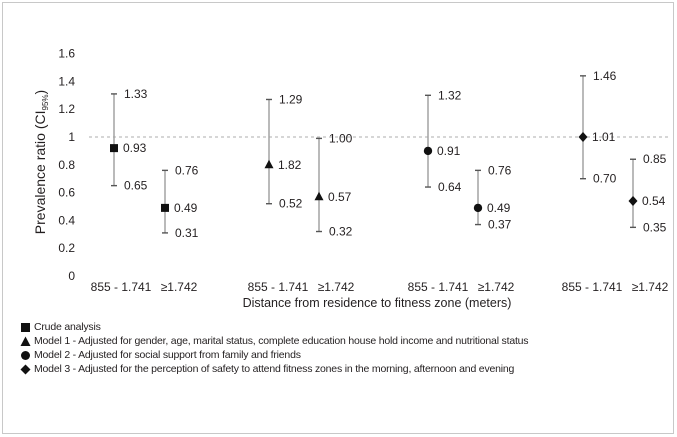  Describe the element at coordinates (187, 233) in the screenshot. I see `ci-lower-label: 0.31` at that location.